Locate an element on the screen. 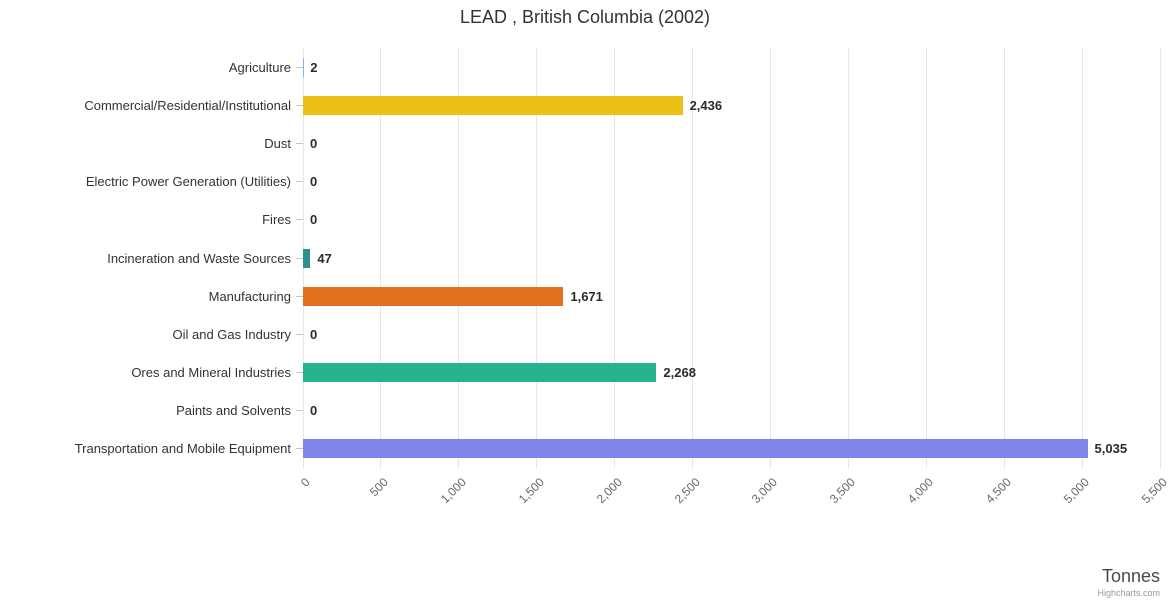 This screenshot has width=1170, height=600. bar-row: 47 is located at coordinates (731, 258).